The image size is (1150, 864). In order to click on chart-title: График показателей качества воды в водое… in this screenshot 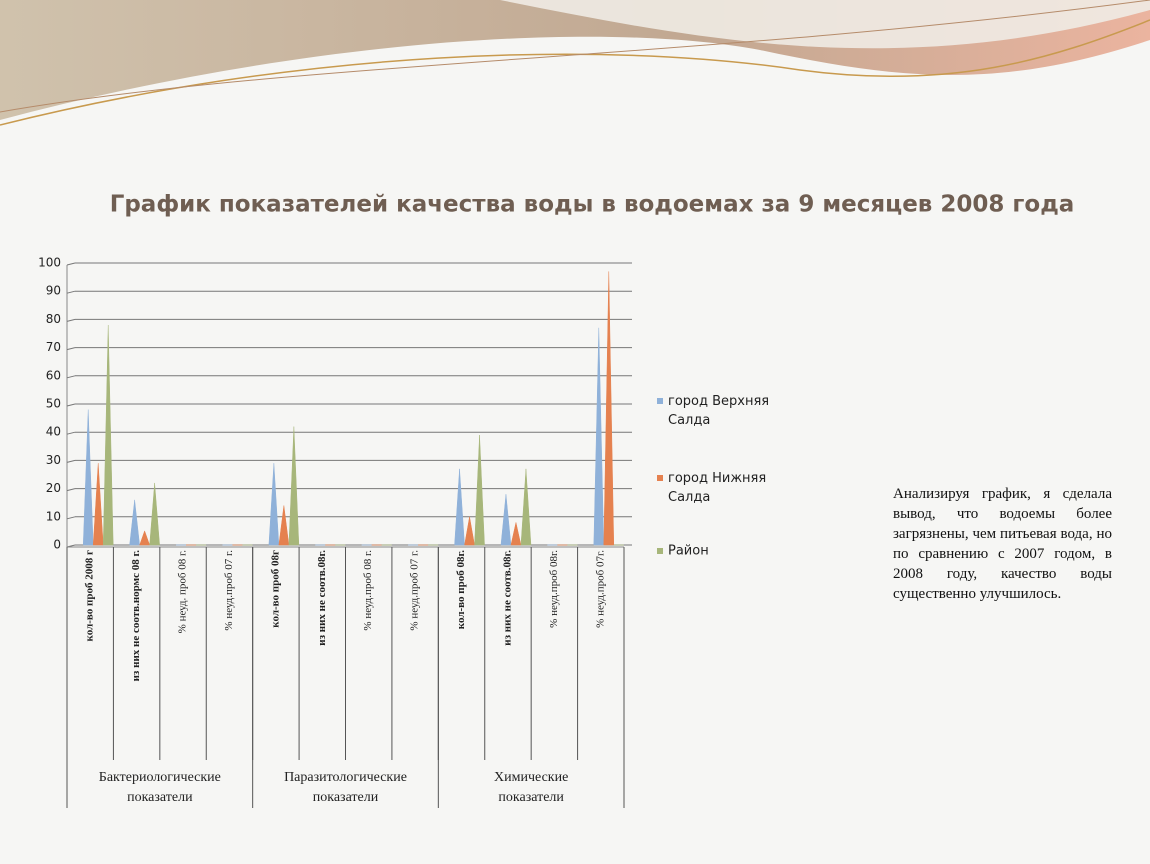, I will do `click(592, 205)`.